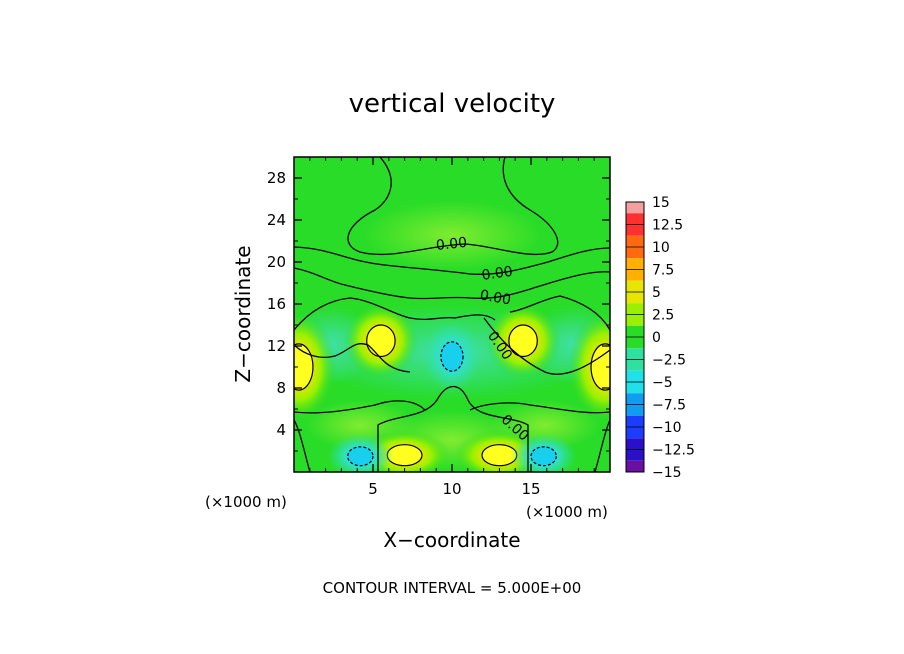  Describe the element at coordinates (352, 358) in the screenshot. I see `contour-line-zero-left-loop` at that location.